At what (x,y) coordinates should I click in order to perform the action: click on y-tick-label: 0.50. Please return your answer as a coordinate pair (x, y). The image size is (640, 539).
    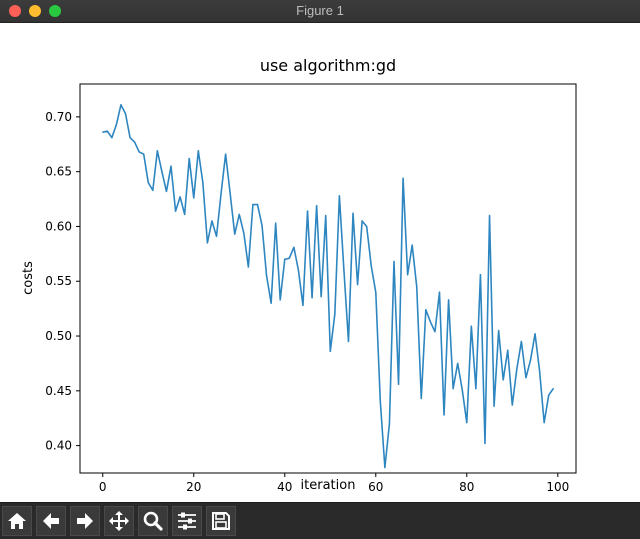
    Looking at the image, I should click on (58, 336).